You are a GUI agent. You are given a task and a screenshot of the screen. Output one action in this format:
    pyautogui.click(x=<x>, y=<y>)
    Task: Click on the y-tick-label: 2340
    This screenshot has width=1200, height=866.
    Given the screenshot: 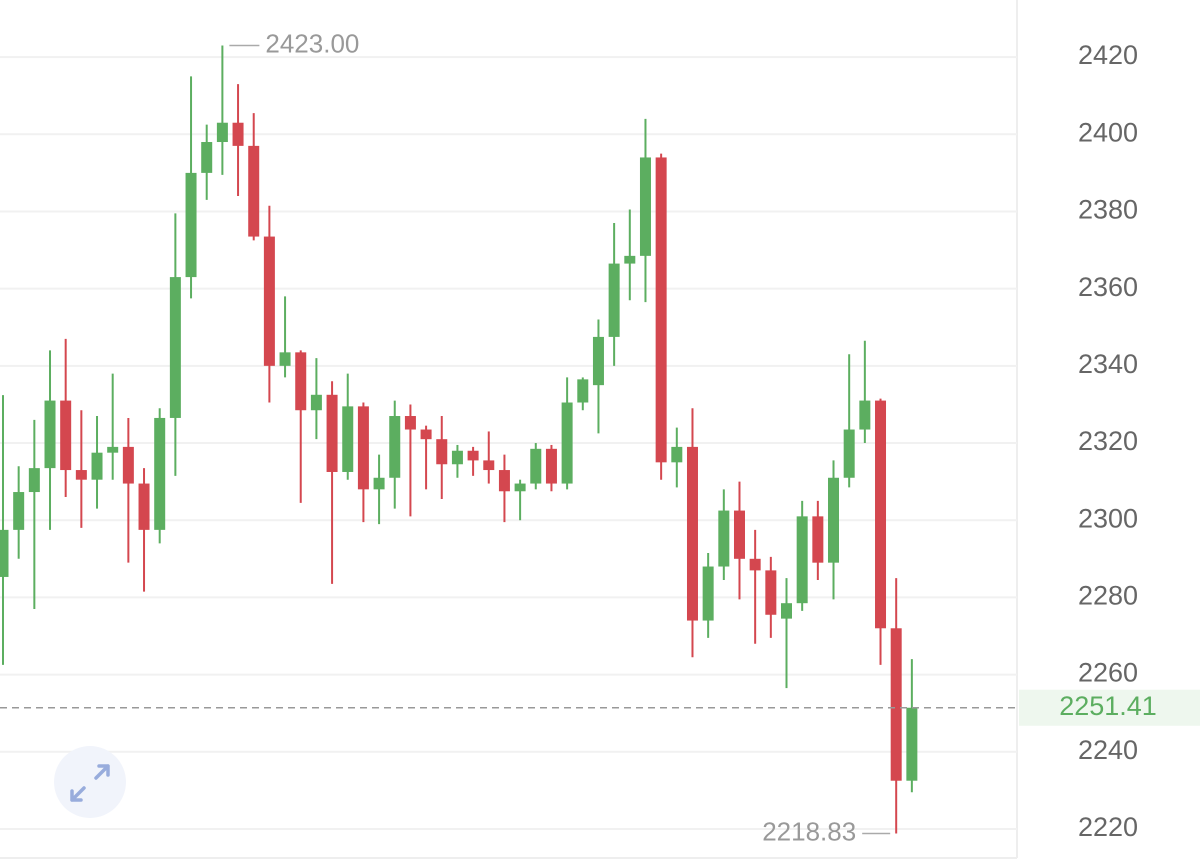 What is the action you would take?
    pyautogui.click(x=1108, y=364)
    